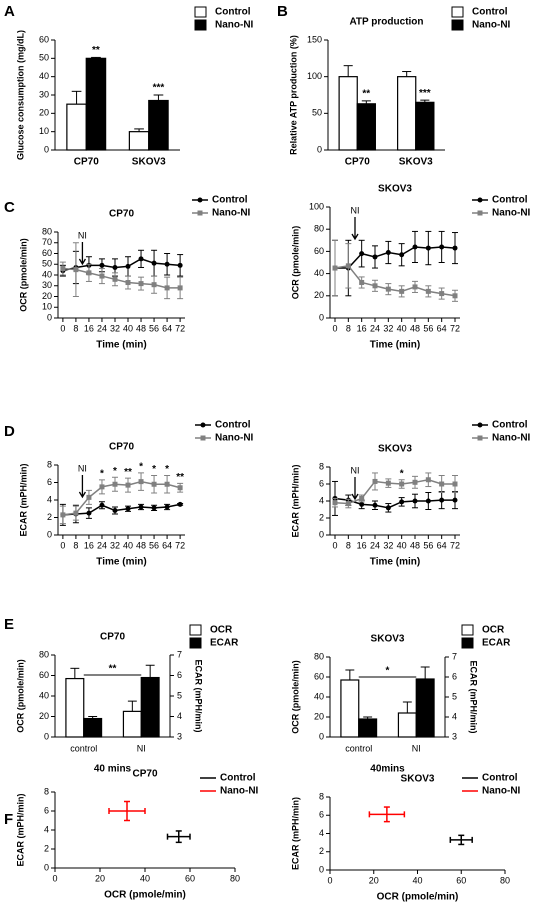 The height and width of the screenshot is (908, 550). I want to click on x-axis-label: OCR (pmole/min), so click(145, 895).